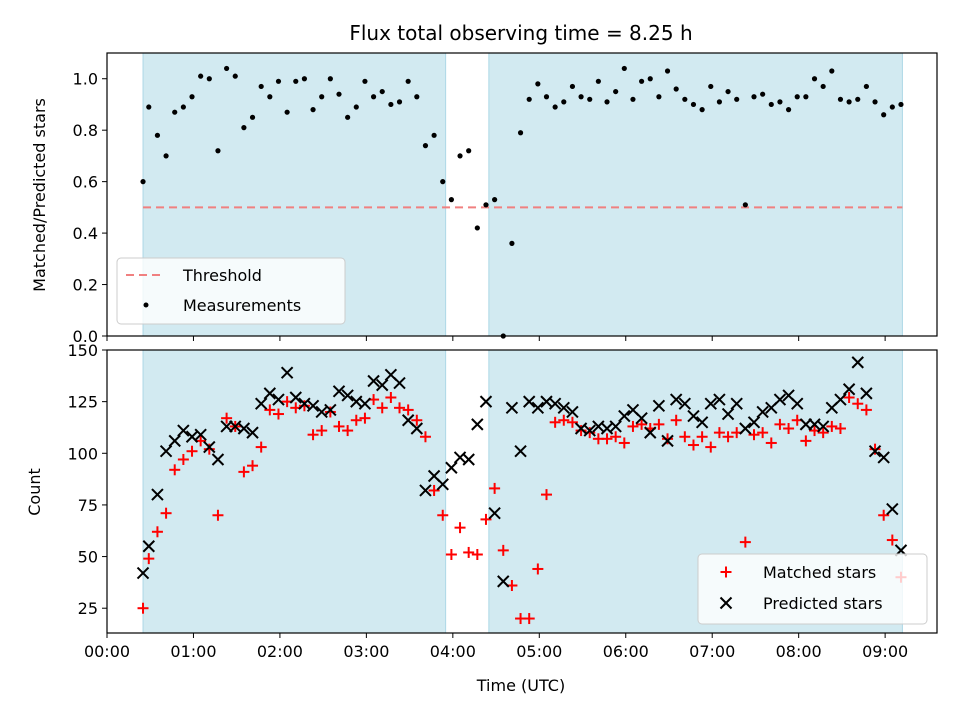 This screenshot has height=720, width=960. Describe the element at coordinates (87, 479) in the screenshot. I see `count-y-ticks: 25 50 75 100 125 150` at that location.